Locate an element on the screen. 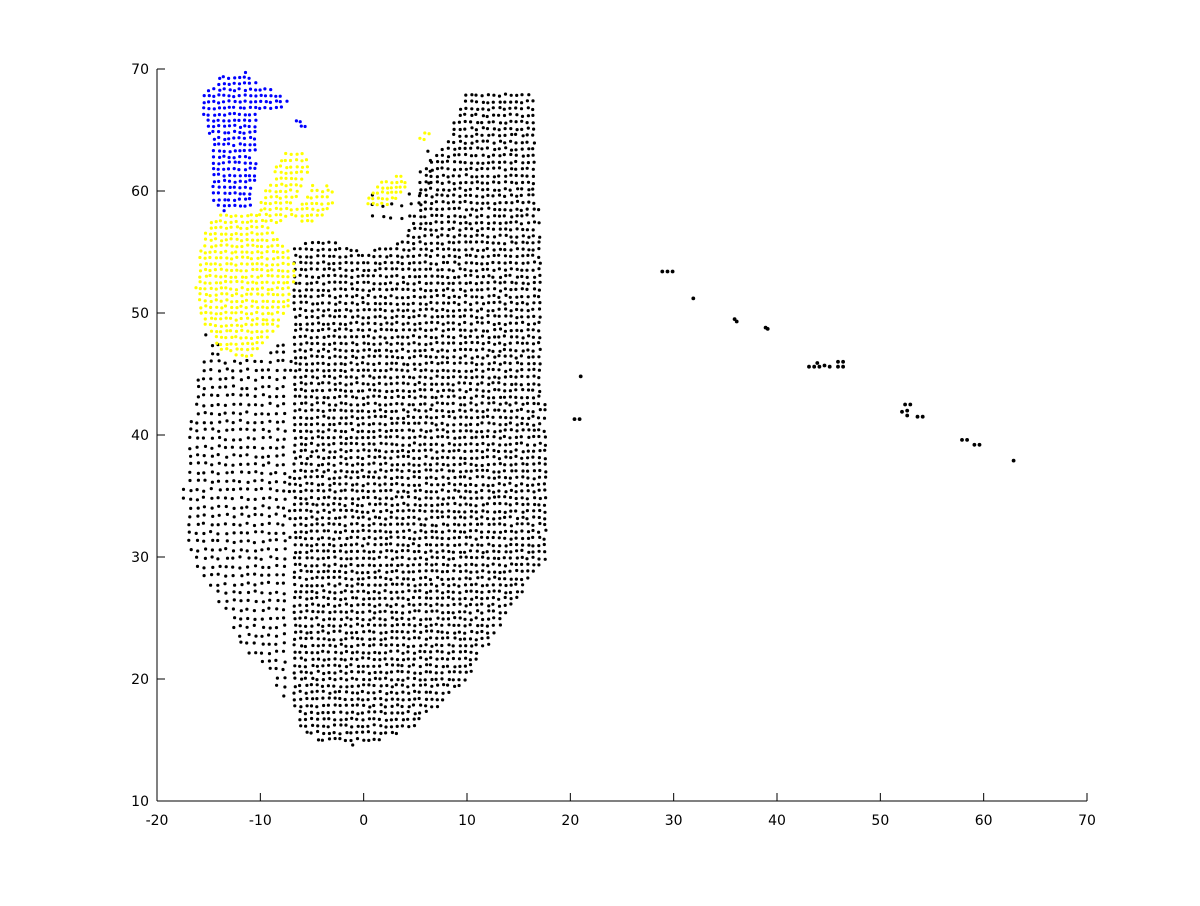  x-tick-label: 30 is located at coordinates (674, 821).